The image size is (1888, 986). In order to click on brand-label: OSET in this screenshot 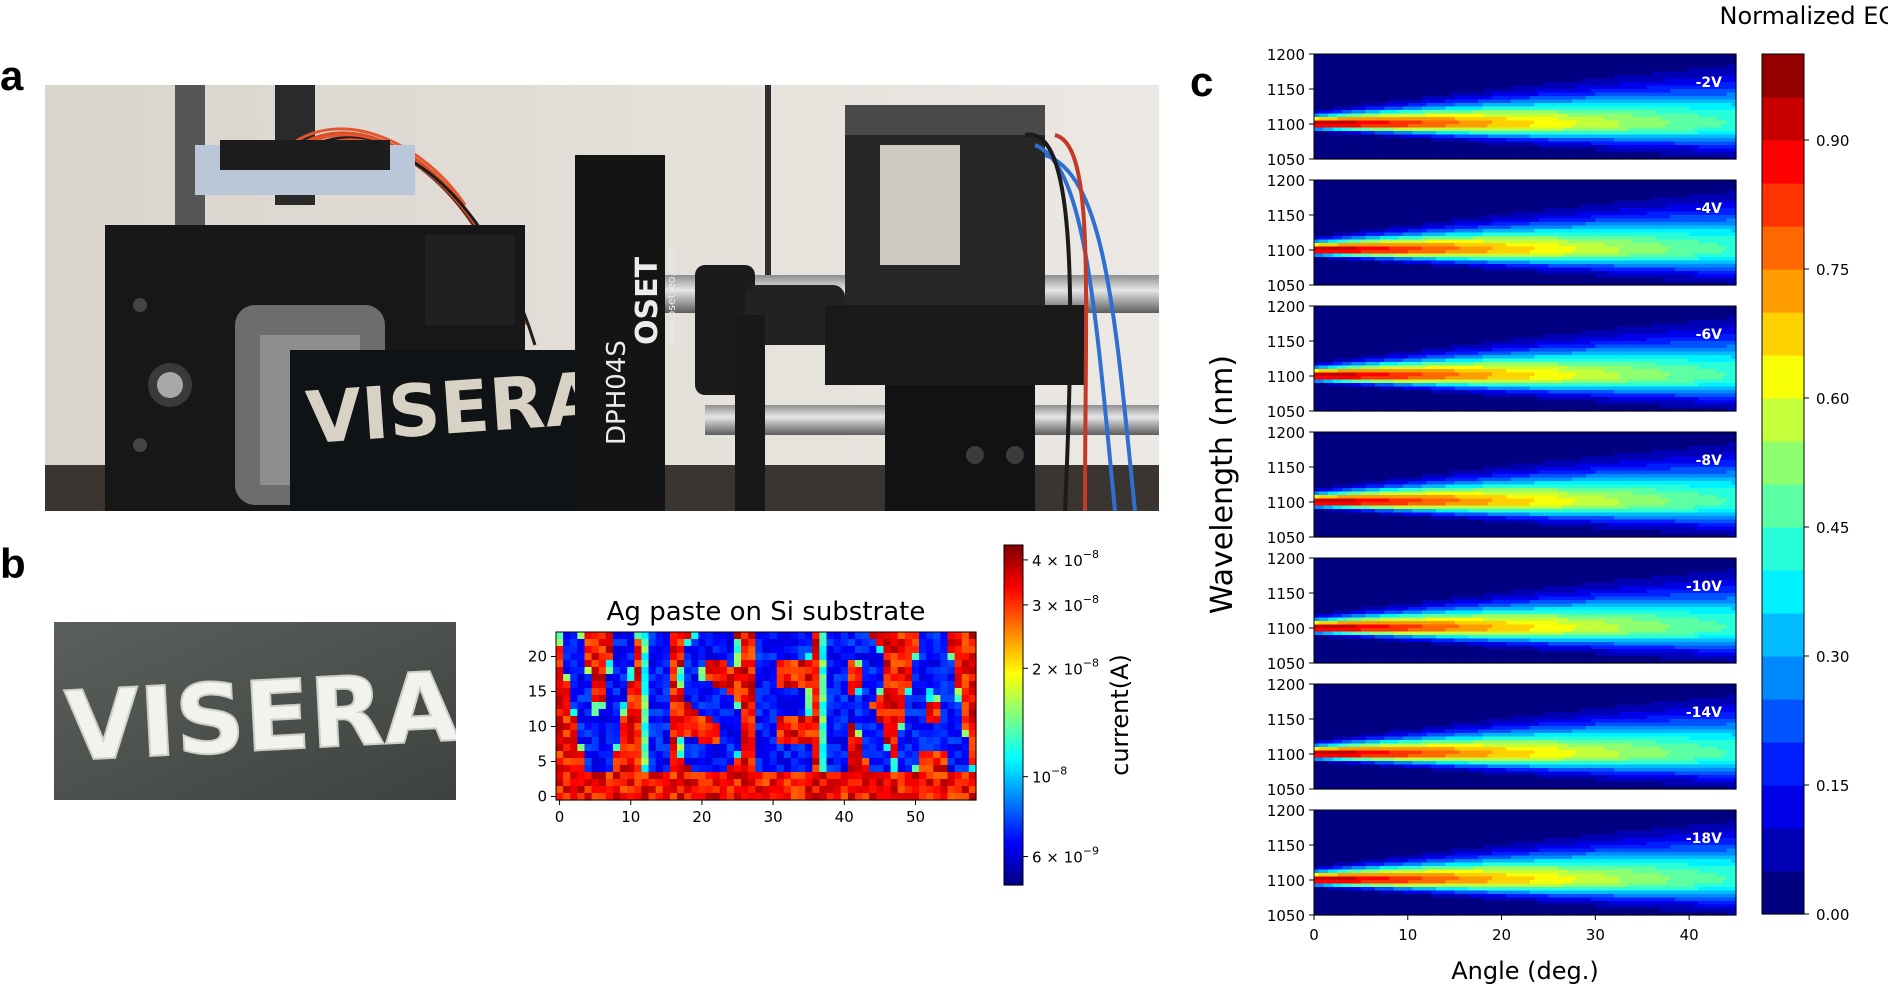, I will do `click(647, 300)`.